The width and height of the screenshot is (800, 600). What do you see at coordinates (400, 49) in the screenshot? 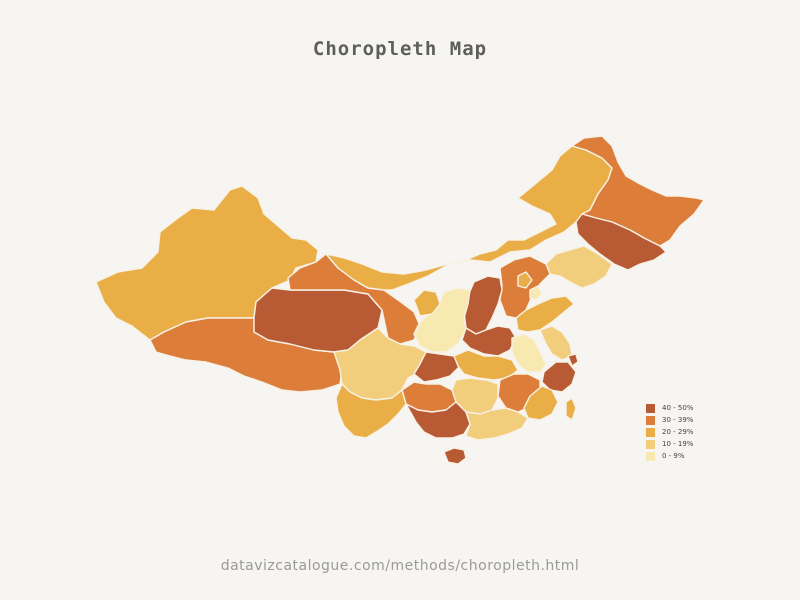
I see `map-title: Choropleth Map` at bounding box center [400, 49].